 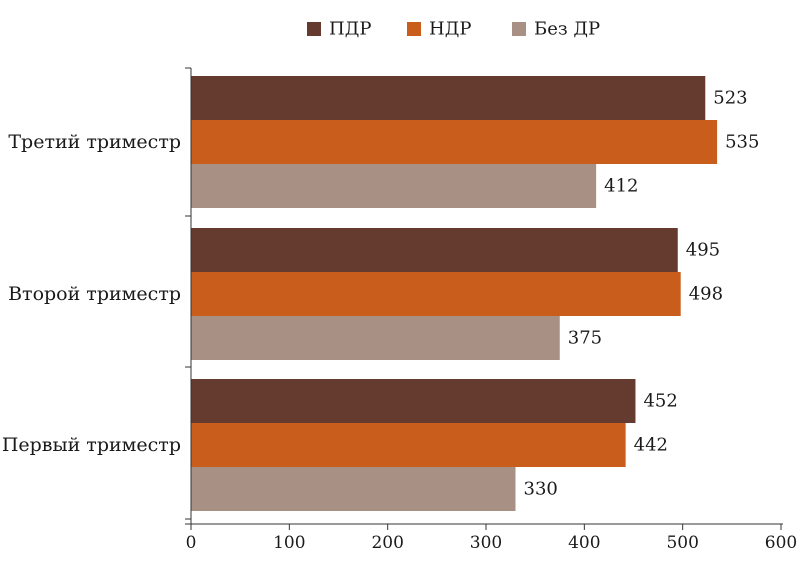 What do you see at coordinates (91, 445) in the screenshot?
I see `category-label: Первый триместр` at bounding box center [91, 445].